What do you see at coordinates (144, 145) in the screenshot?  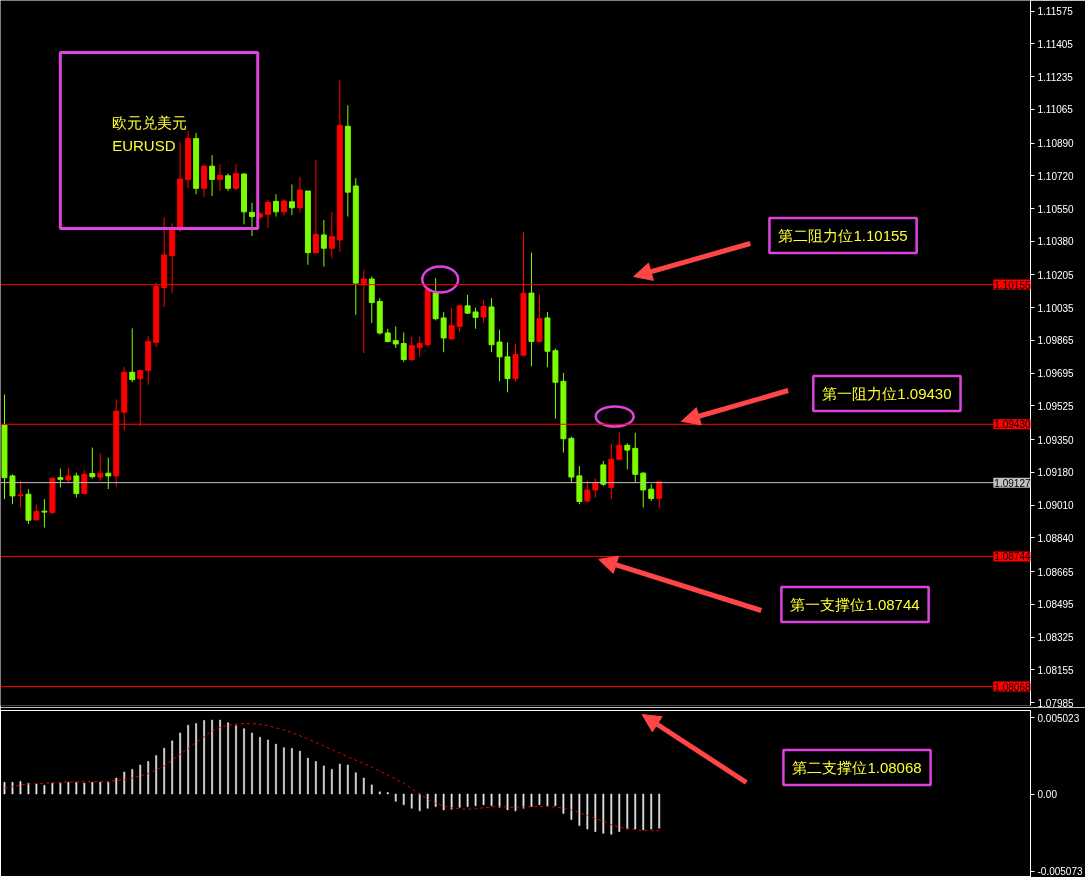 I see `text: EURUSD` at bounding box center [144, 145].